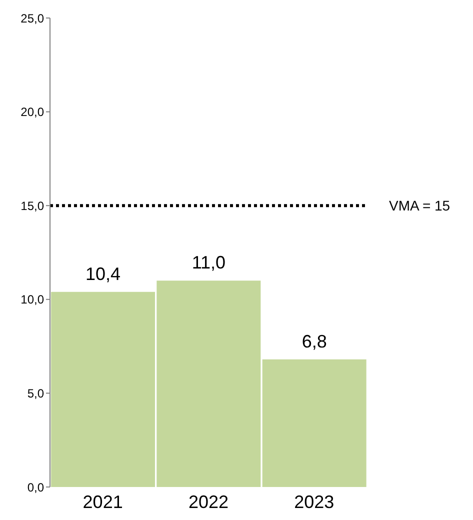 This screenshot has height=520, width=473. I want to click on y-tick-label: 0,0, so click(35, 487).